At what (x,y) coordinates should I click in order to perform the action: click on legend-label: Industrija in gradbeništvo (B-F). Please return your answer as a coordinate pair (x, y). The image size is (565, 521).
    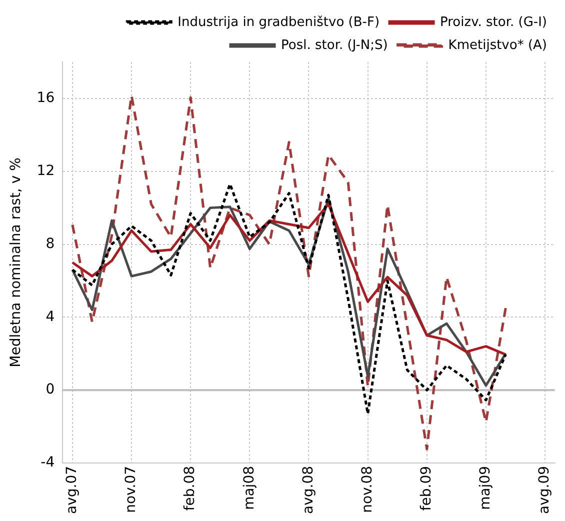
    Looking at the image, I should click on (279, 22).